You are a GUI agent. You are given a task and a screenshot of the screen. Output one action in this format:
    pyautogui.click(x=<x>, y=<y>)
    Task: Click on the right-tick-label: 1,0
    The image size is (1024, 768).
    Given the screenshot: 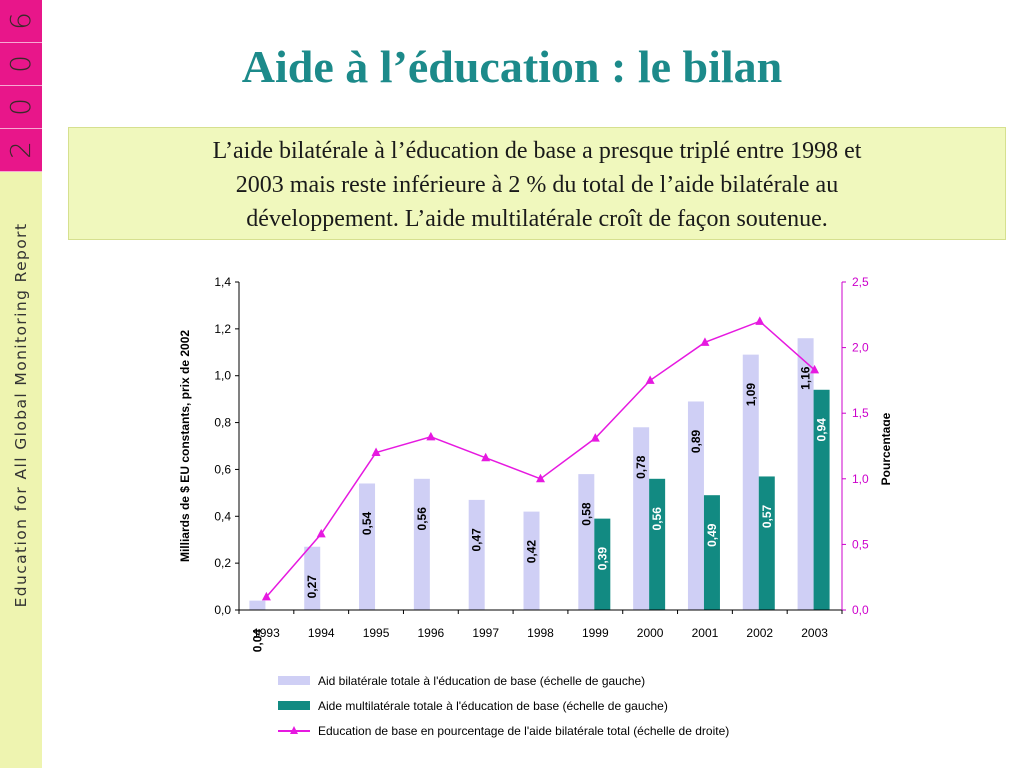 What is the action you would take?
    pyautogui.click(x=860, y=479)
    